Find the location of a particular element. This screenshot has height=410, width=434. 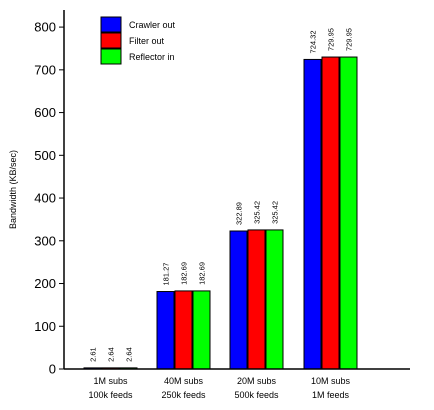

y-axis-title-group: Bandwidth (KB/sec) is located at coordinates (13, 189).